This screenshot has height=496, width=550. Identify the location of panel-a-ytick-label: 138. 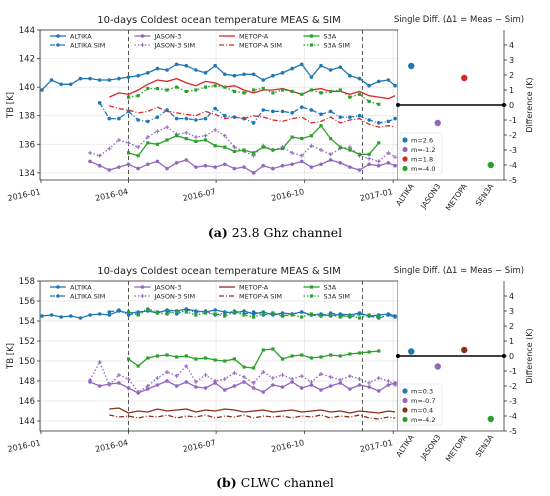
(27, 117).